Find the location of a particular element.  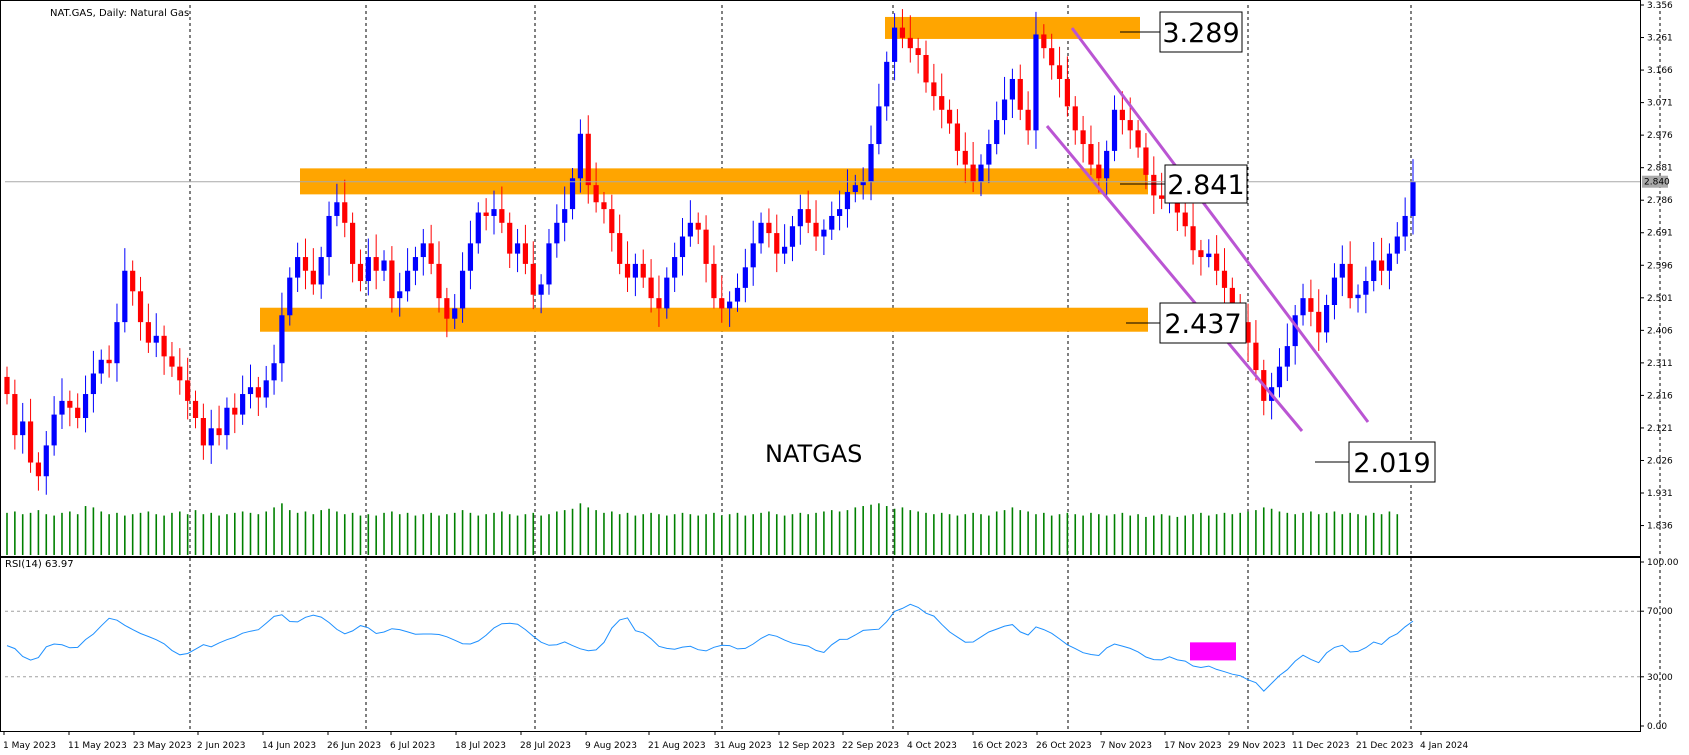

rsi-tick-label: 70.00 is located at coordinates (1660, 612).